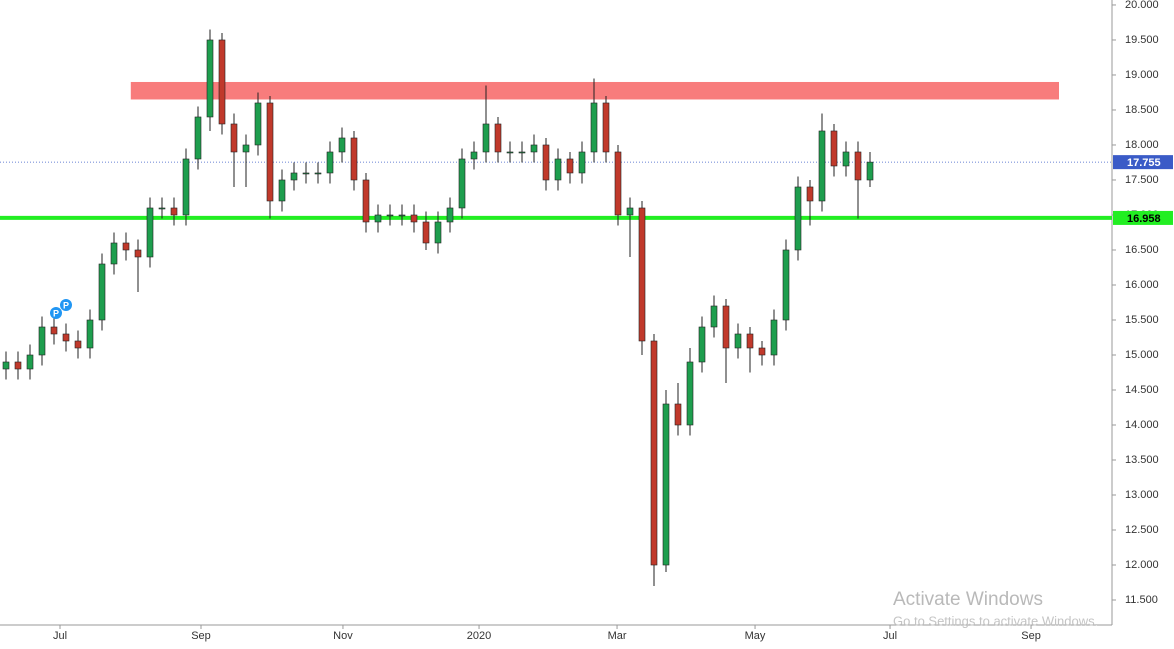  What do you see at coordinates (1142, 320) in the screenshot?
I see `y-tick-label: 15.500` at bounding box center [1142, 320].